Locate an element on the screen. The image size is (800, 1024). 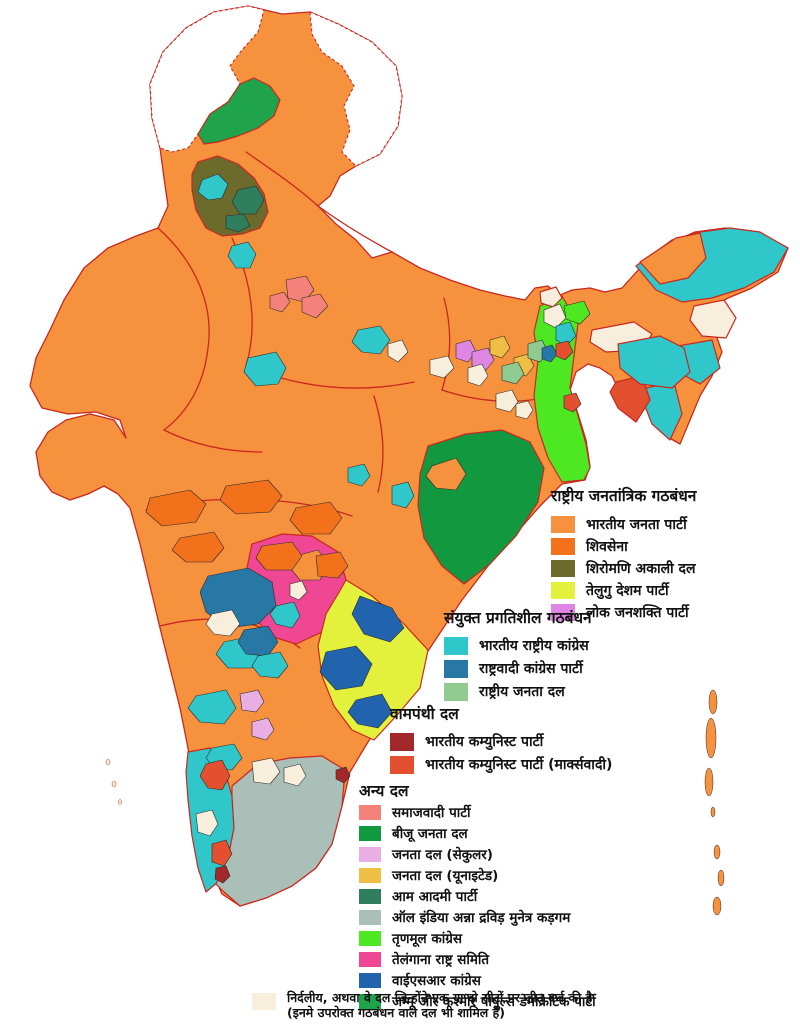
legend-item-ljp: लोक जनशक्ति पार्टी is located at coordinates (623, 612).